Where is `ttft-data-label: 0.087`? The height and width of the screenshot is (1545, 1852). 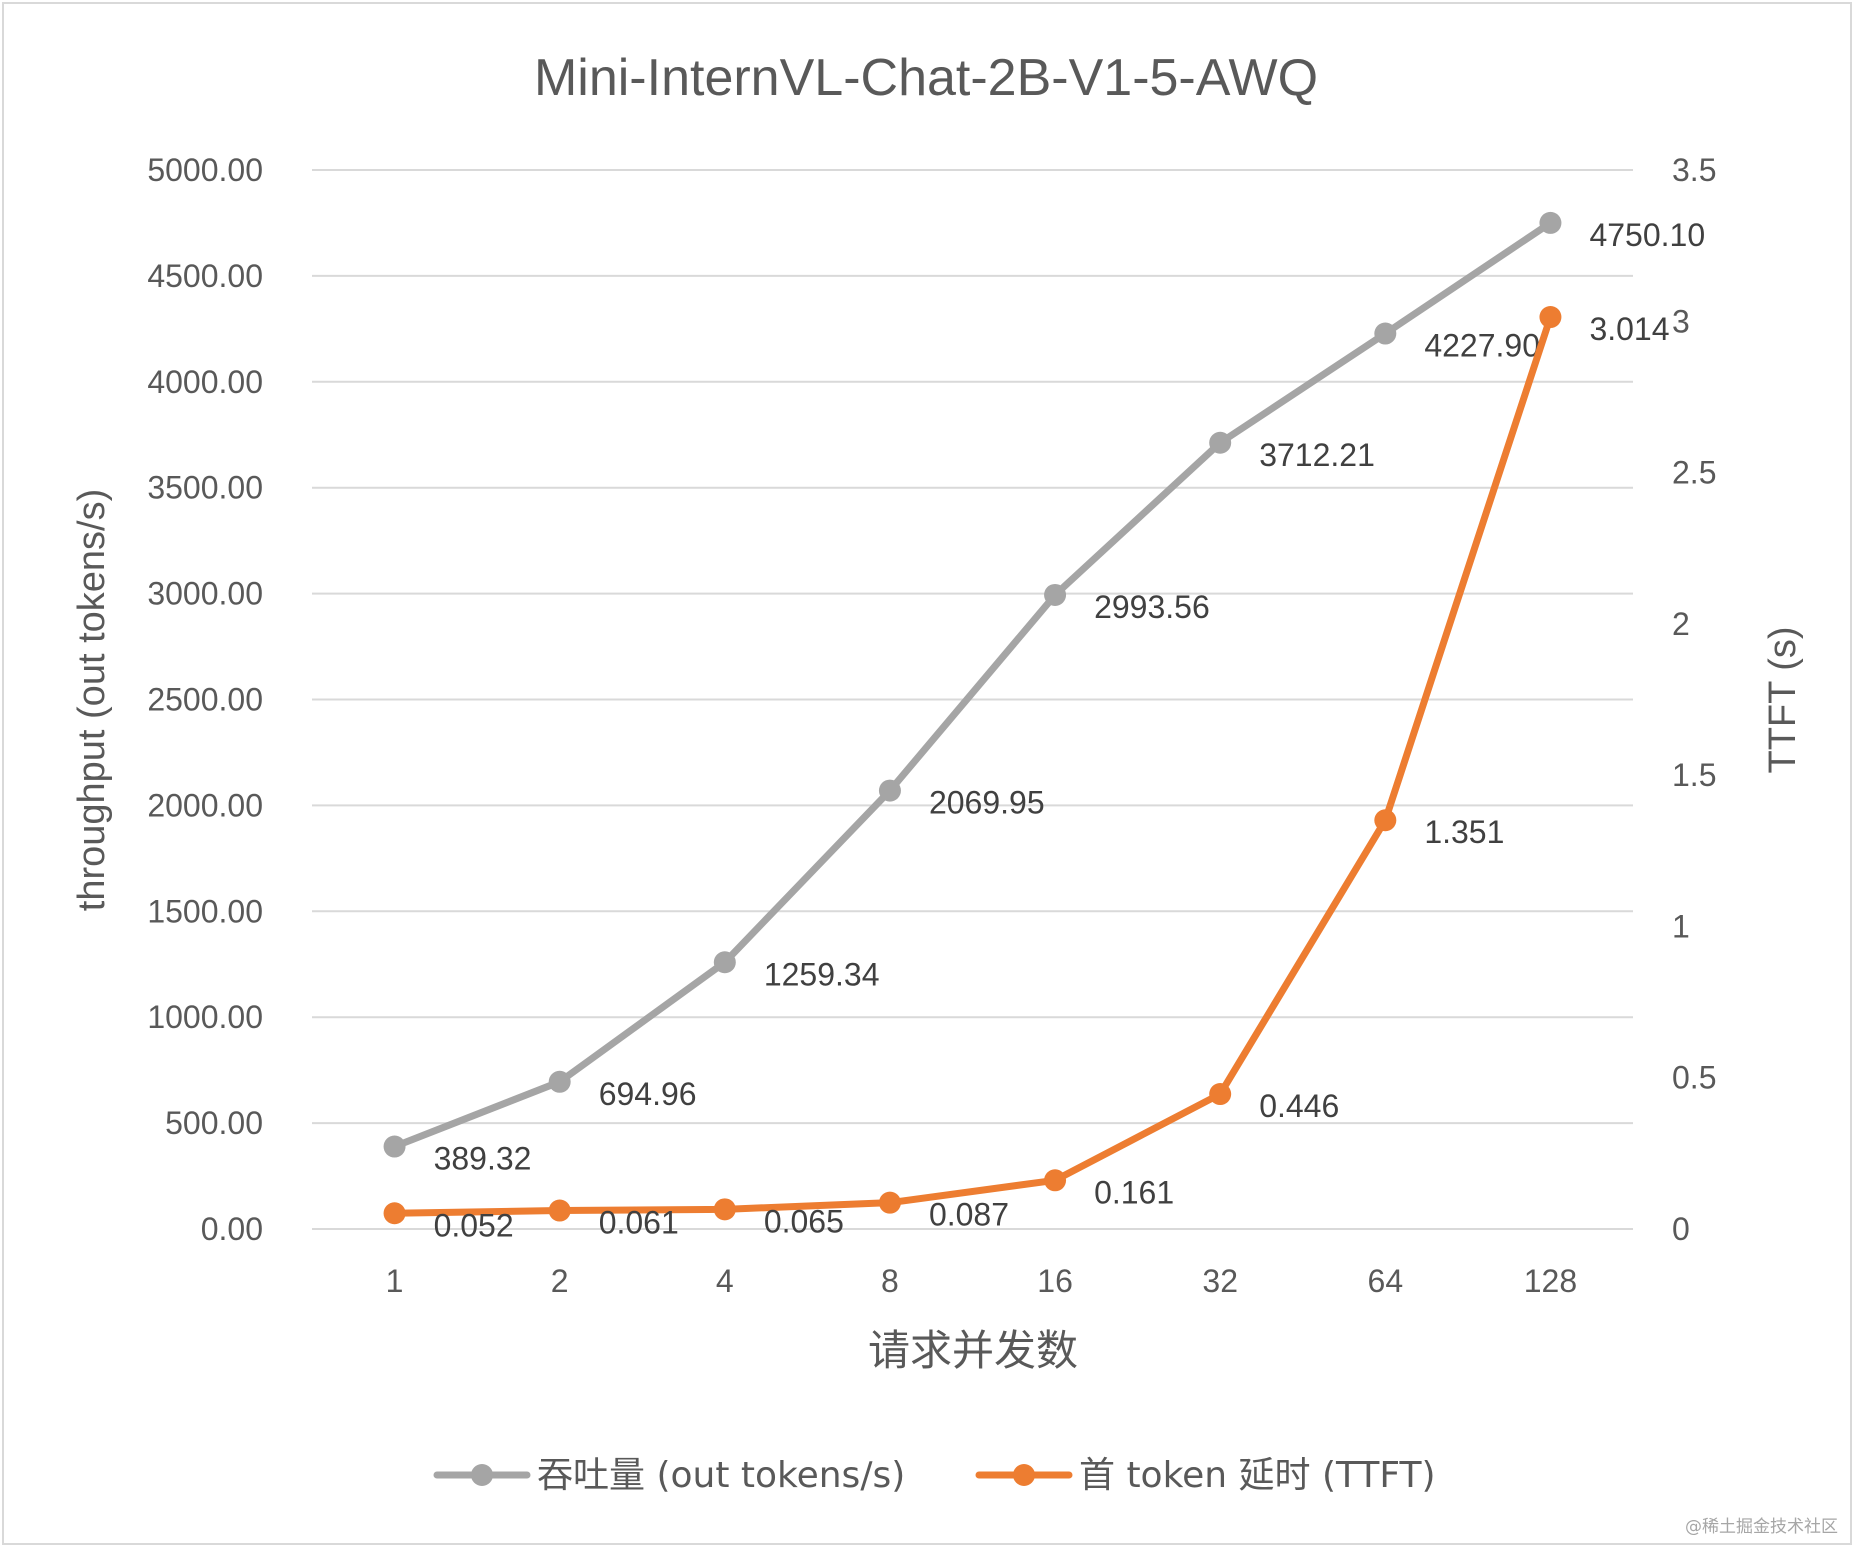 ttft-data-label: 0.087 is located at coordinates (969, 1215).